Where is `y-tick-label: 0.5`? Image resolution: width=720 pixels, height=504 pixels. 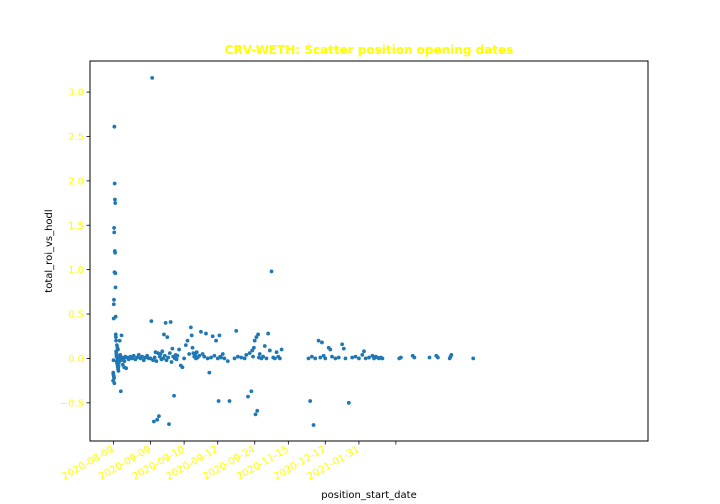
y-tick-label: 0.5 is located at coordinates (76, 315).